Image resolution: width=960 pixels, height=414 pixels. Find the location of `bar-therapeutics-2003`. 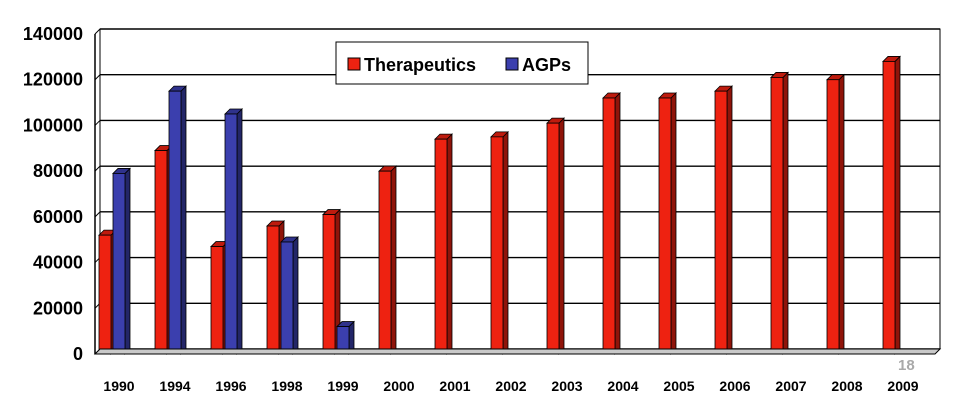

bar-therapeutics-2003 is located at coordinates (555, 236).